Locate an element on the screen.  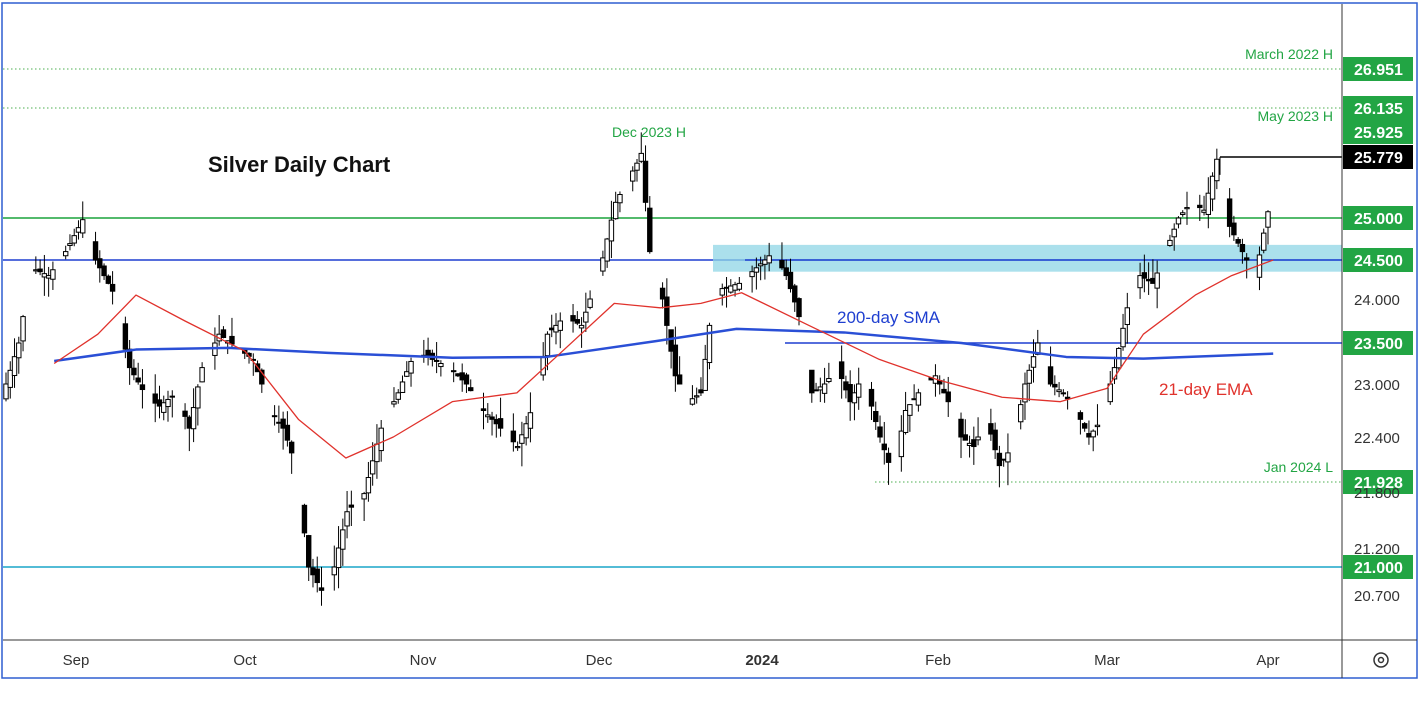
x-tick-label: Sep is located at coordinates (76, 660).